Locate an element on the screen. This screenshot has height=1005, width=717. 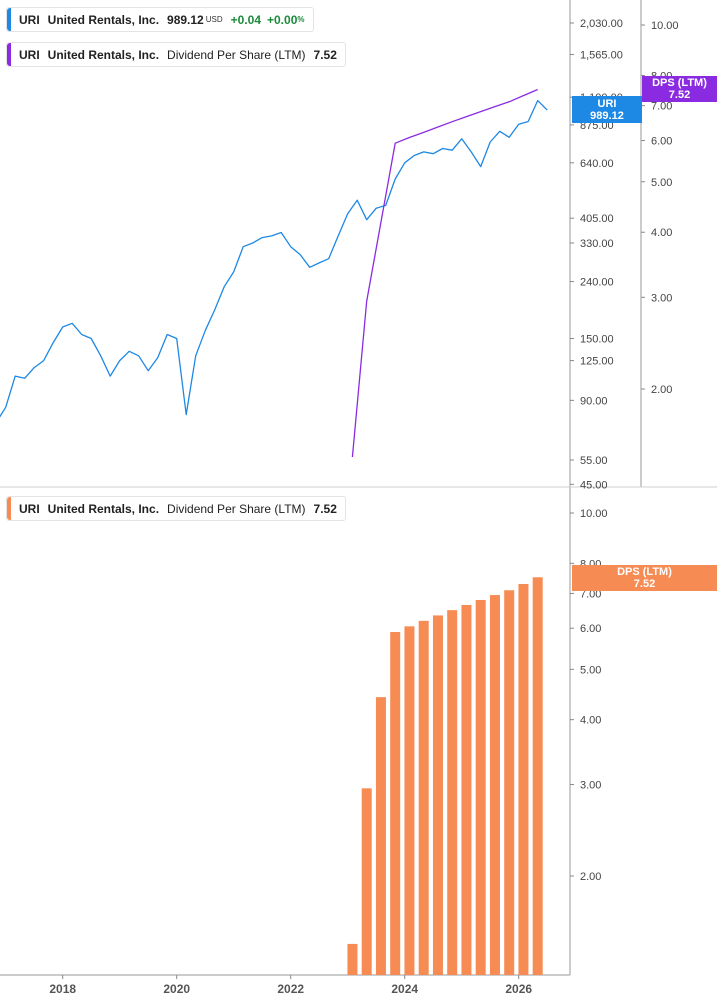
dps-bottom-tag-value: 7.52 is located at coordinates (644, 584).